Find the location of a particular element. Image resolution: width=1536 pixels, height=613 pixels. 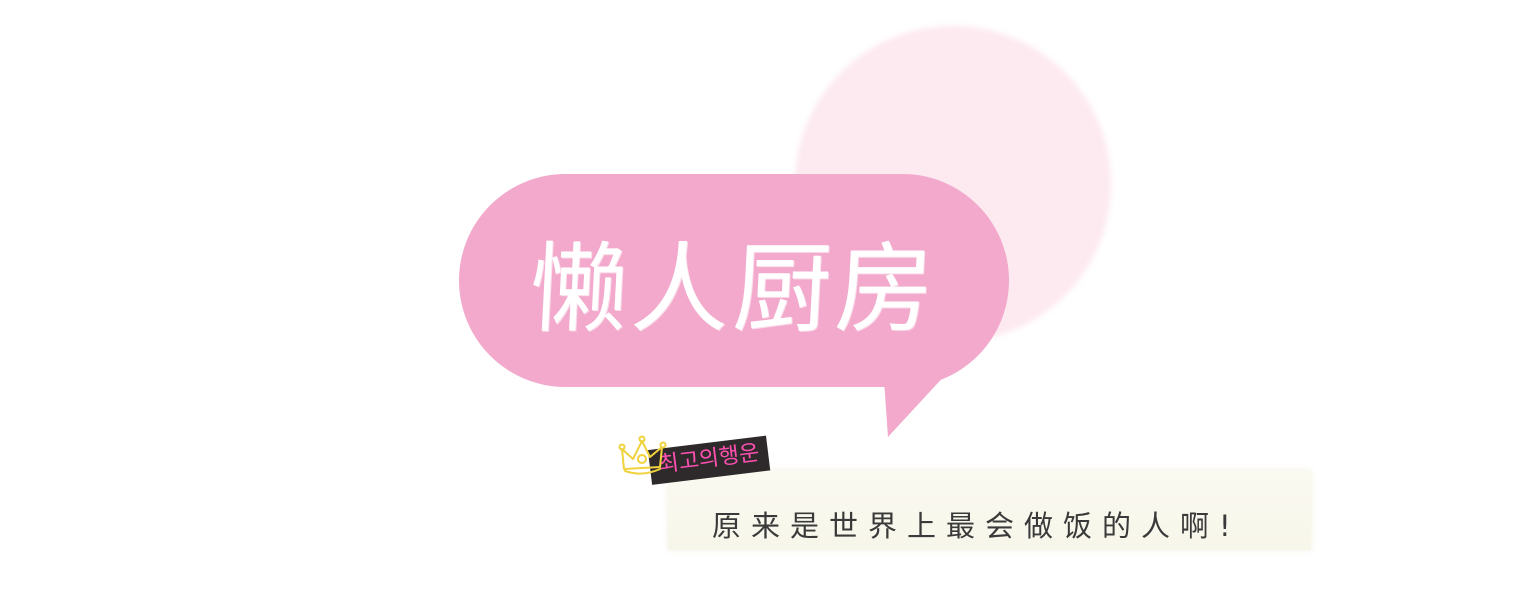

caption-text: 原来是世界上最会做饭的人啊! is located at coordinates (976, 526).